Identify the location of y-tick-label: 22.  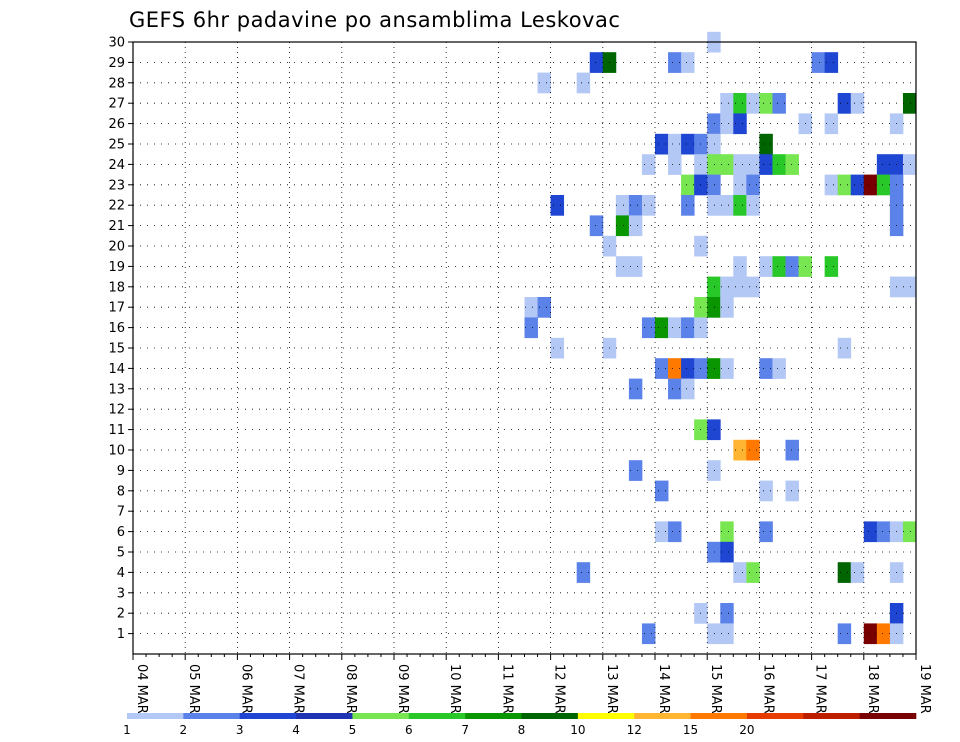
(116, 206).